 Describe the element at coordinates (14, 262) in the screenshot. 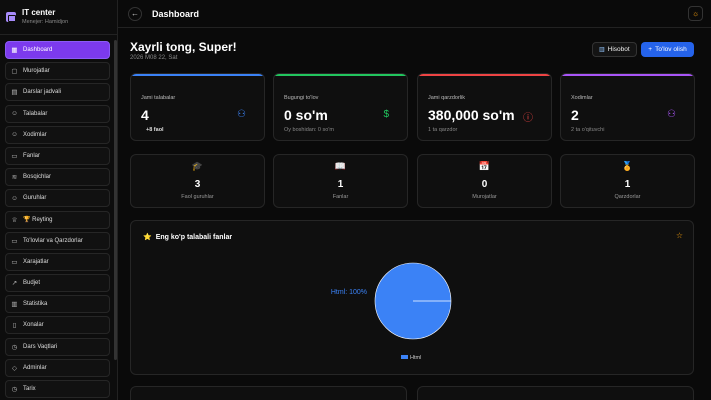

I see `receipt-icon: ▭` at that location.